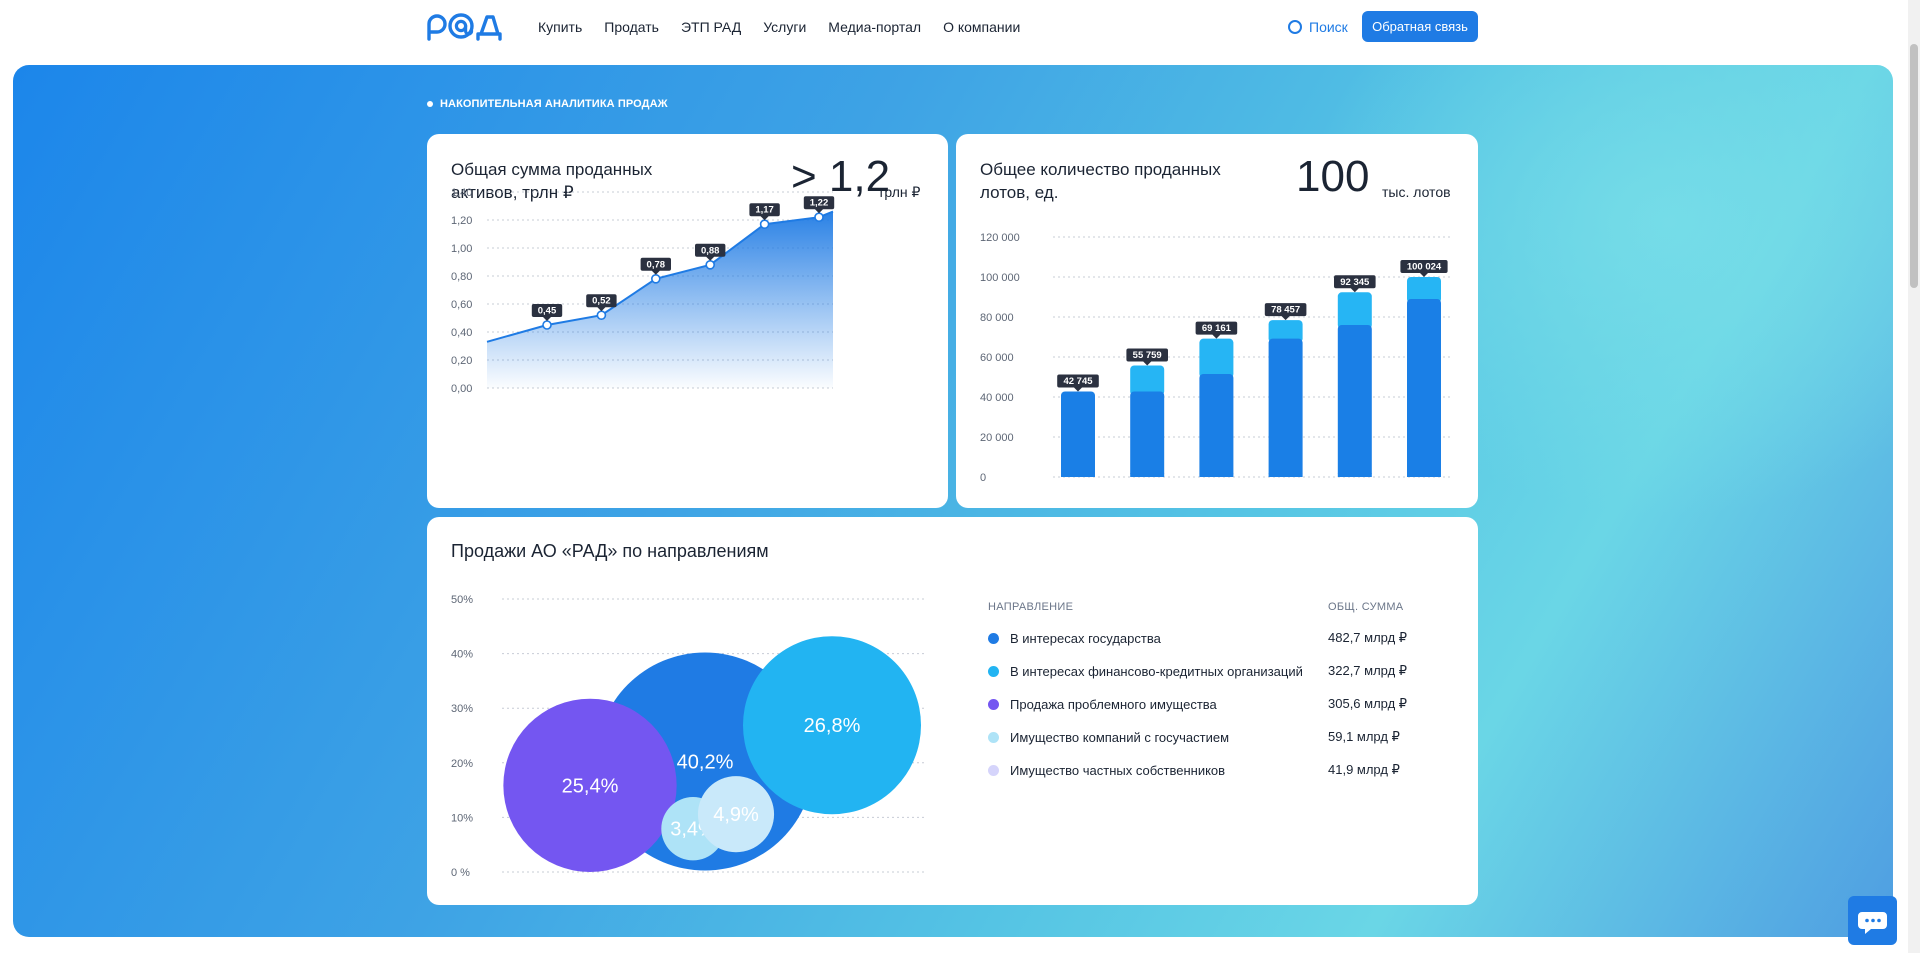 Image resolution: width=1920 pixels, height=953 pixels. Describe the element at coordinates (1368, 670) in the screenshot. I see `legend-sum: 322,7 млрд ₽` at that location.